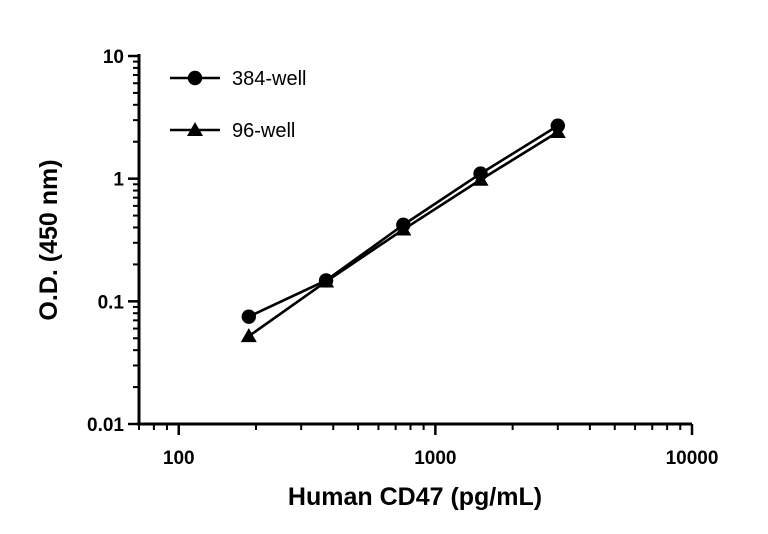 The image size is (768, 534). Describe the element at coordinates (111, 302) in the screenshot. I see `y-tick-label: 0.1` at that location.